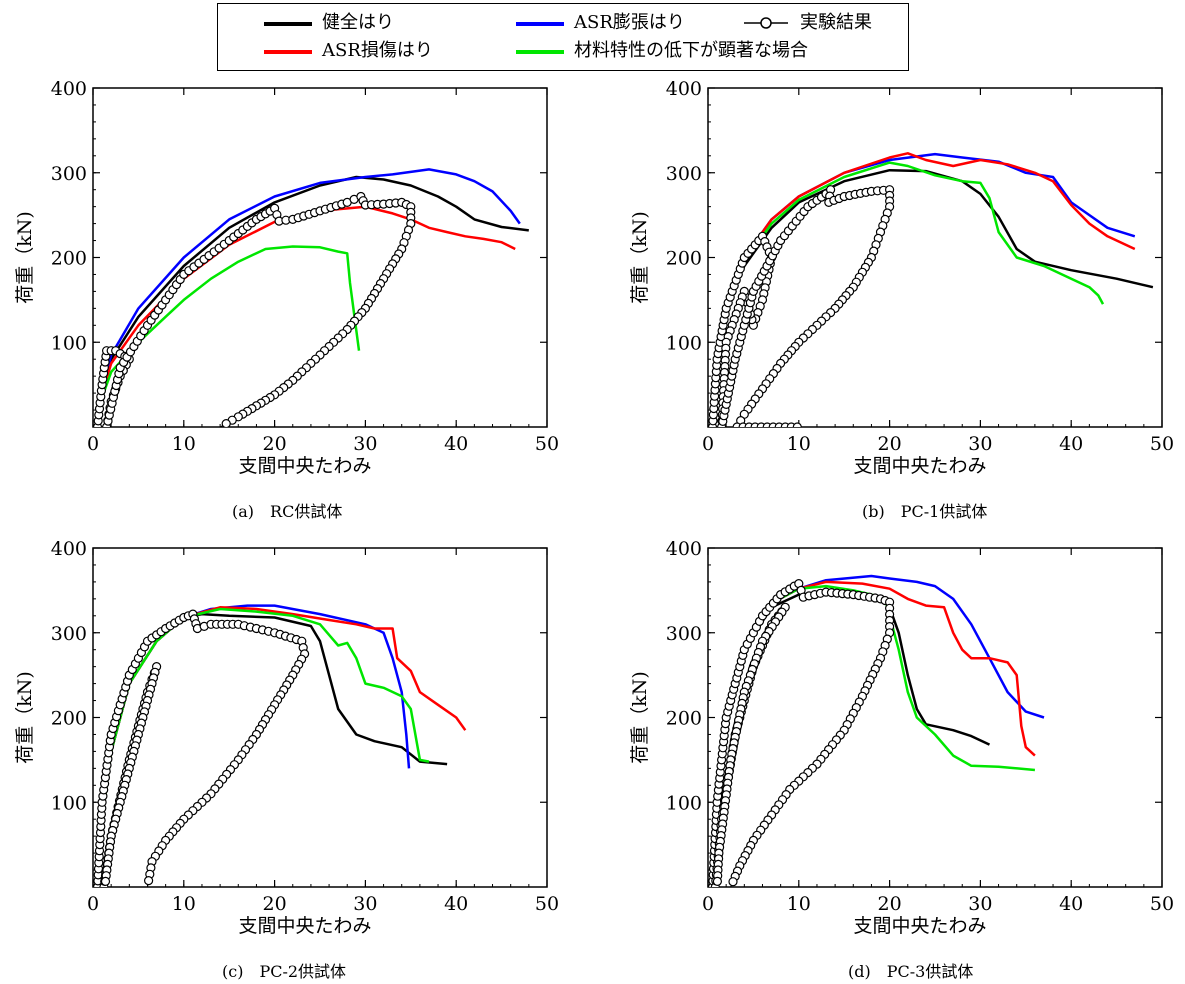 The image size is (1185, 984). I want to click on y-axis-label-a: 荷重（kN), so click(25, 257).